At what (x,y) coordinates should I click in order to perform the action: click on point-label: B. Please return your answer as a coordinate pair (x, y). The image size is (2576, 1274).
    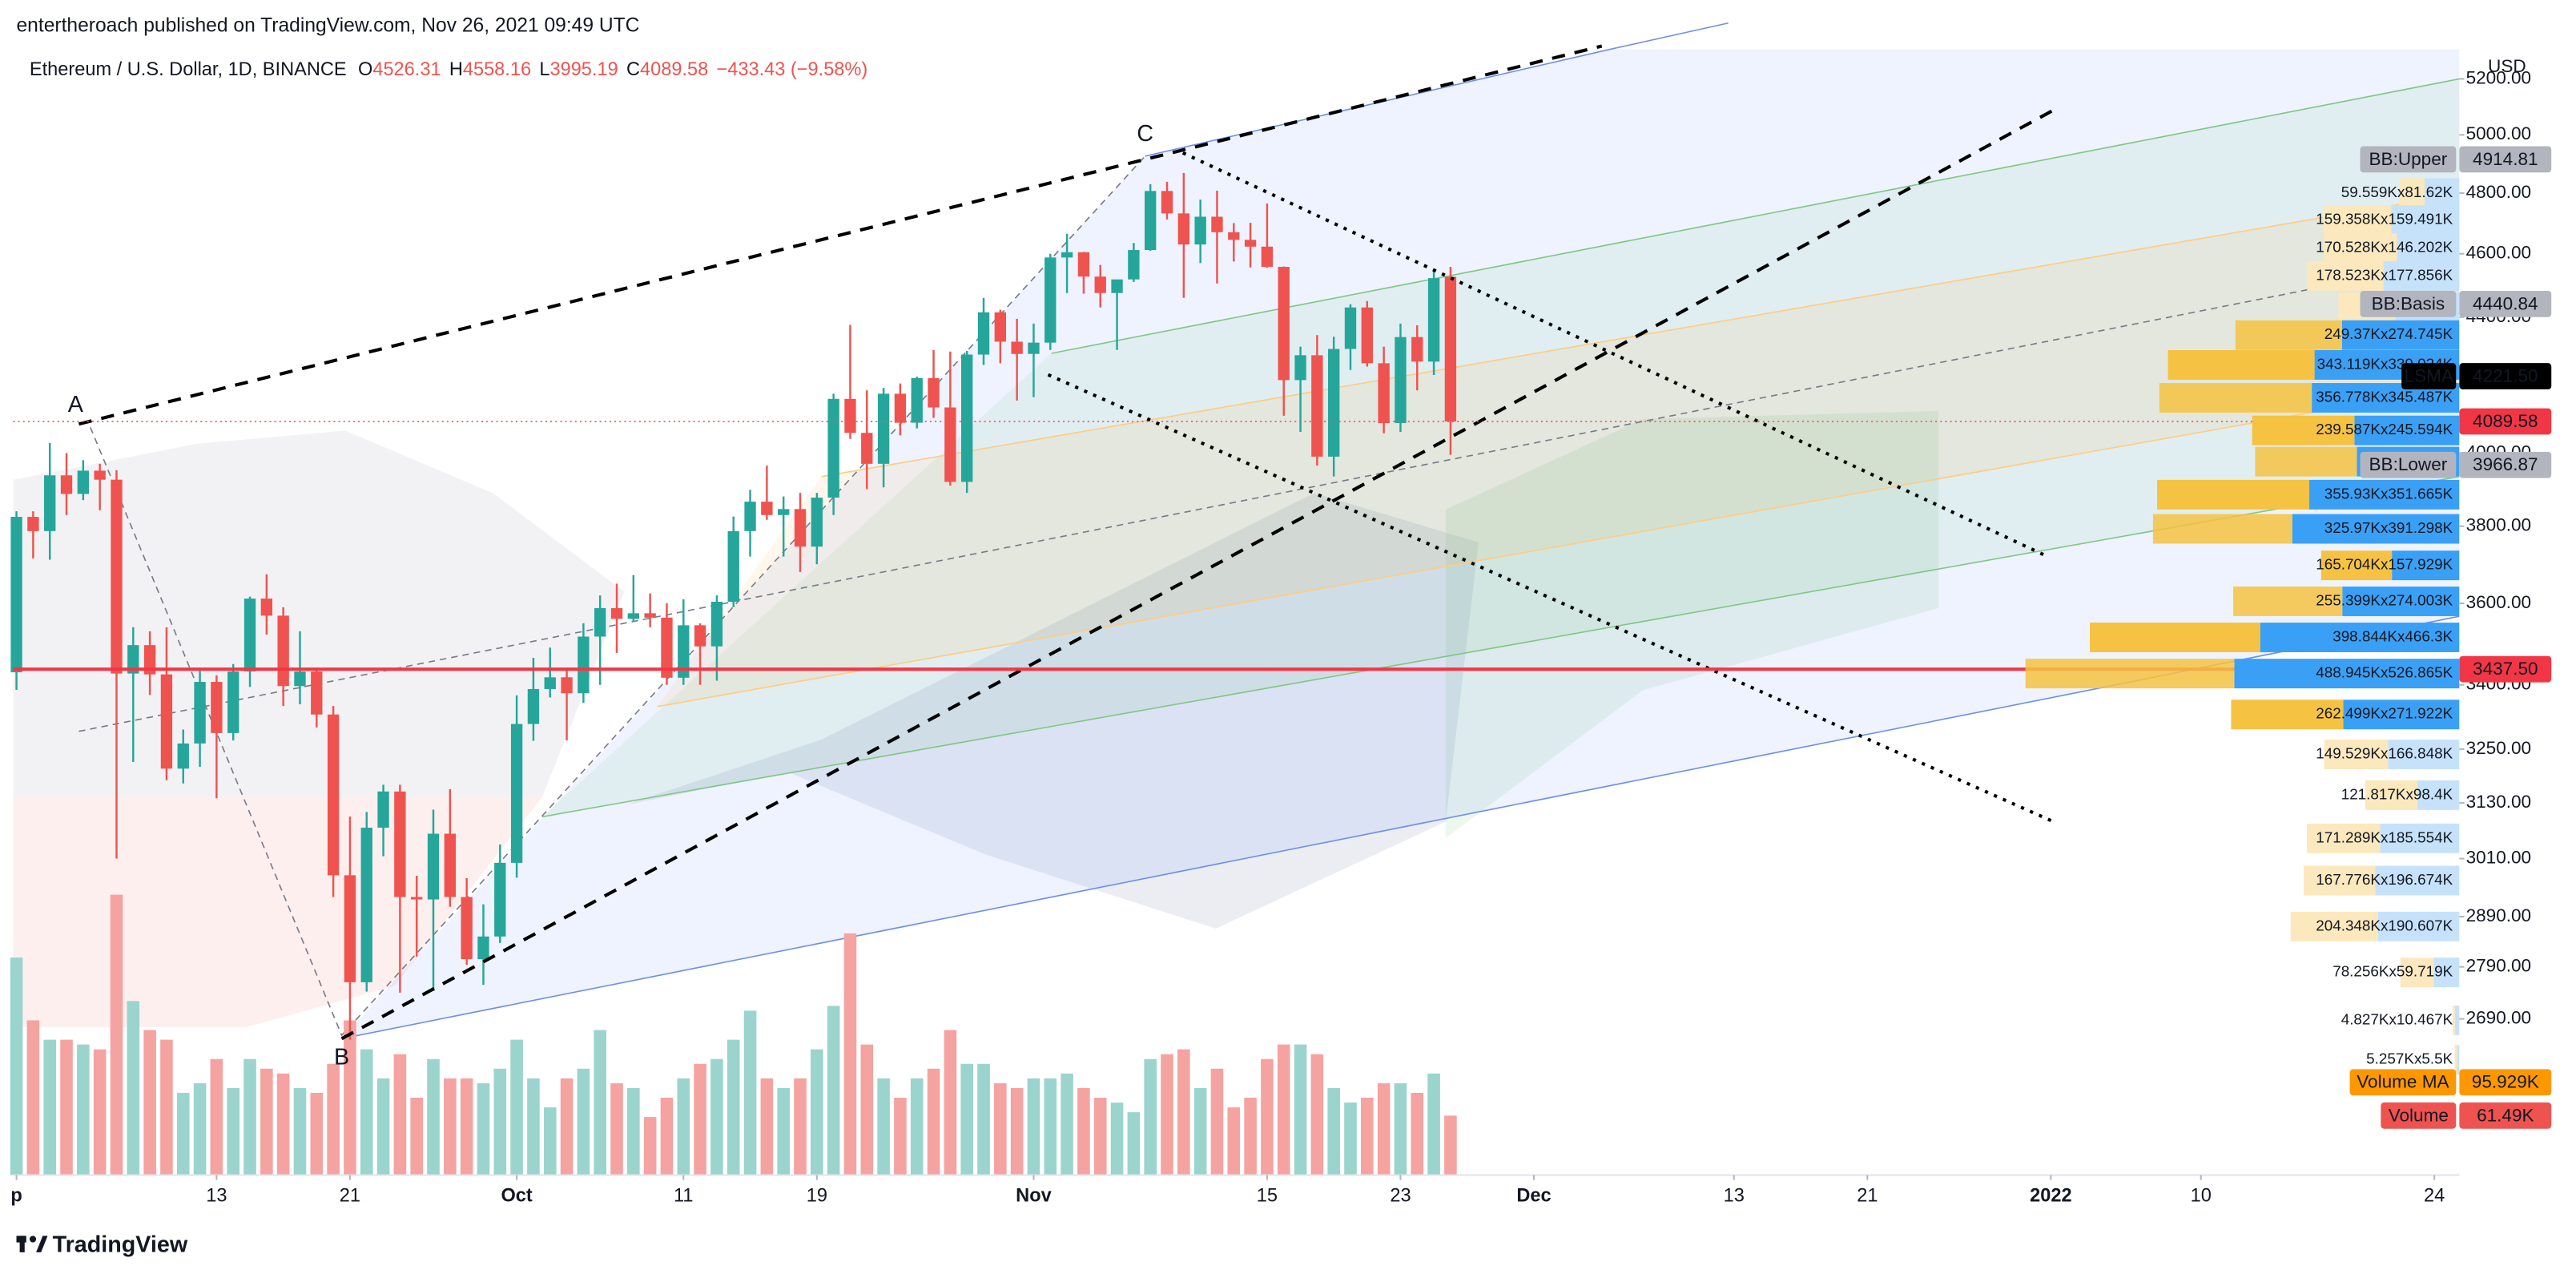
    Looking at the image, I should click on (341, 1057).